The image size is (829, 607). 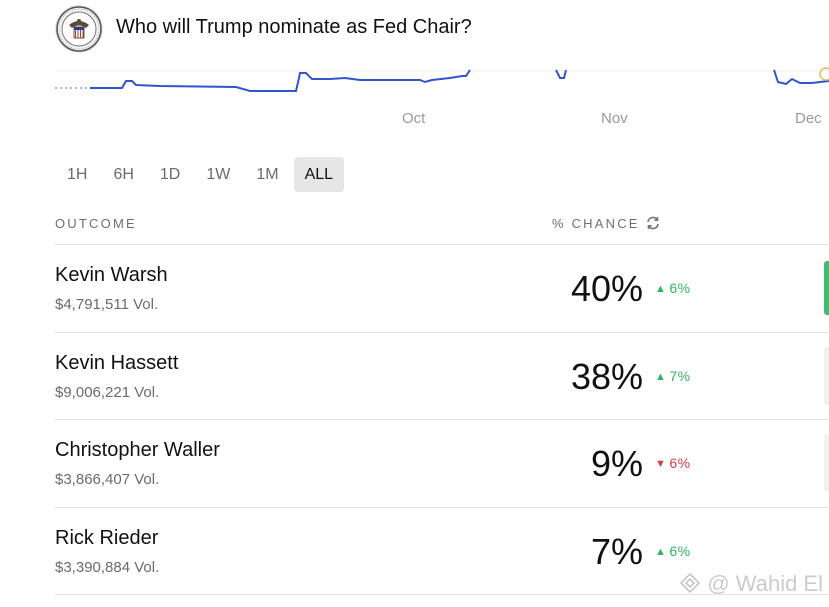 What do you see at coordinates (616, 551) in the screenshot?
I see `outcome-chance: 7%` at bounding box center [616, 551].